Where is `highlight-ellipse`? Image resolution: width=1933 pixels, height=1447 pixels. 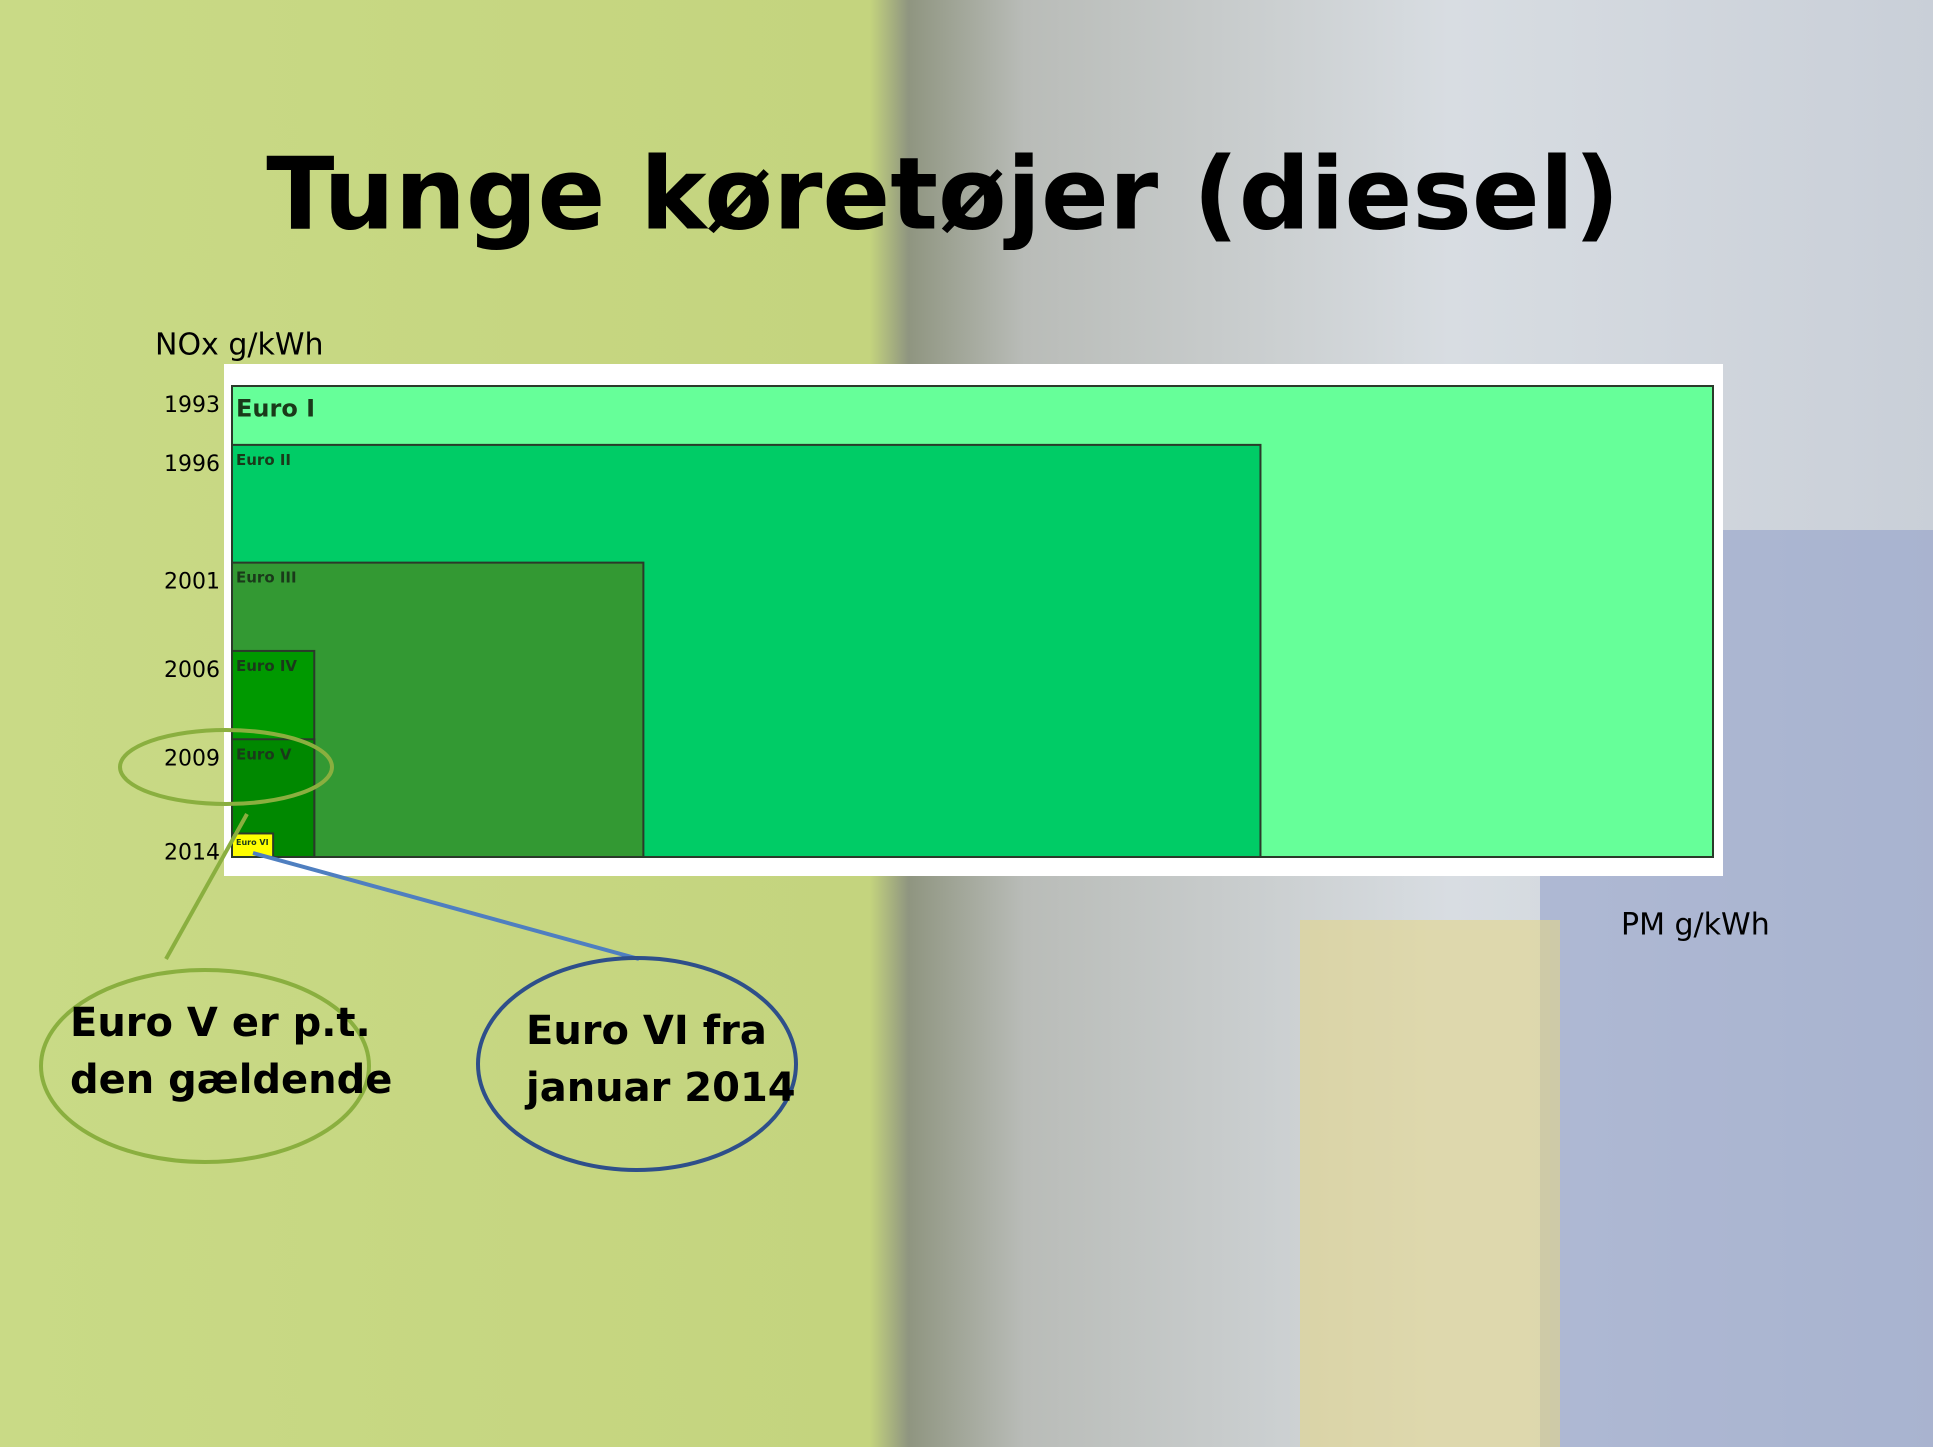
highlight-ellipse is located at coordinates (226, 767).